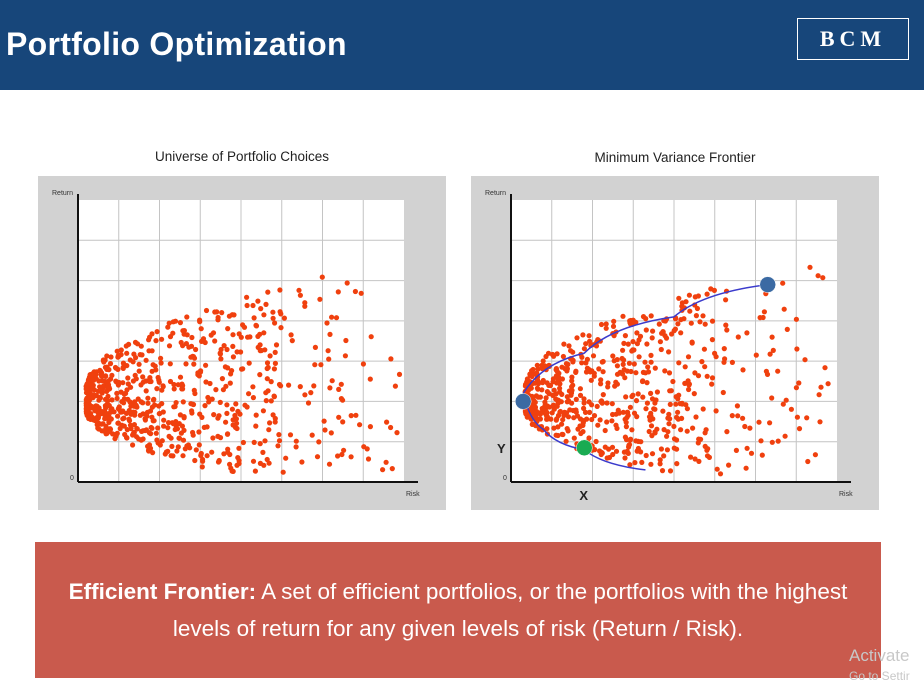 This screenshot has width=924, height=687. What do you see at coordinates (162, 591) in the screenshot?
I see `definition-term: Efficient Frontier:` at bounding box center [162, 591].